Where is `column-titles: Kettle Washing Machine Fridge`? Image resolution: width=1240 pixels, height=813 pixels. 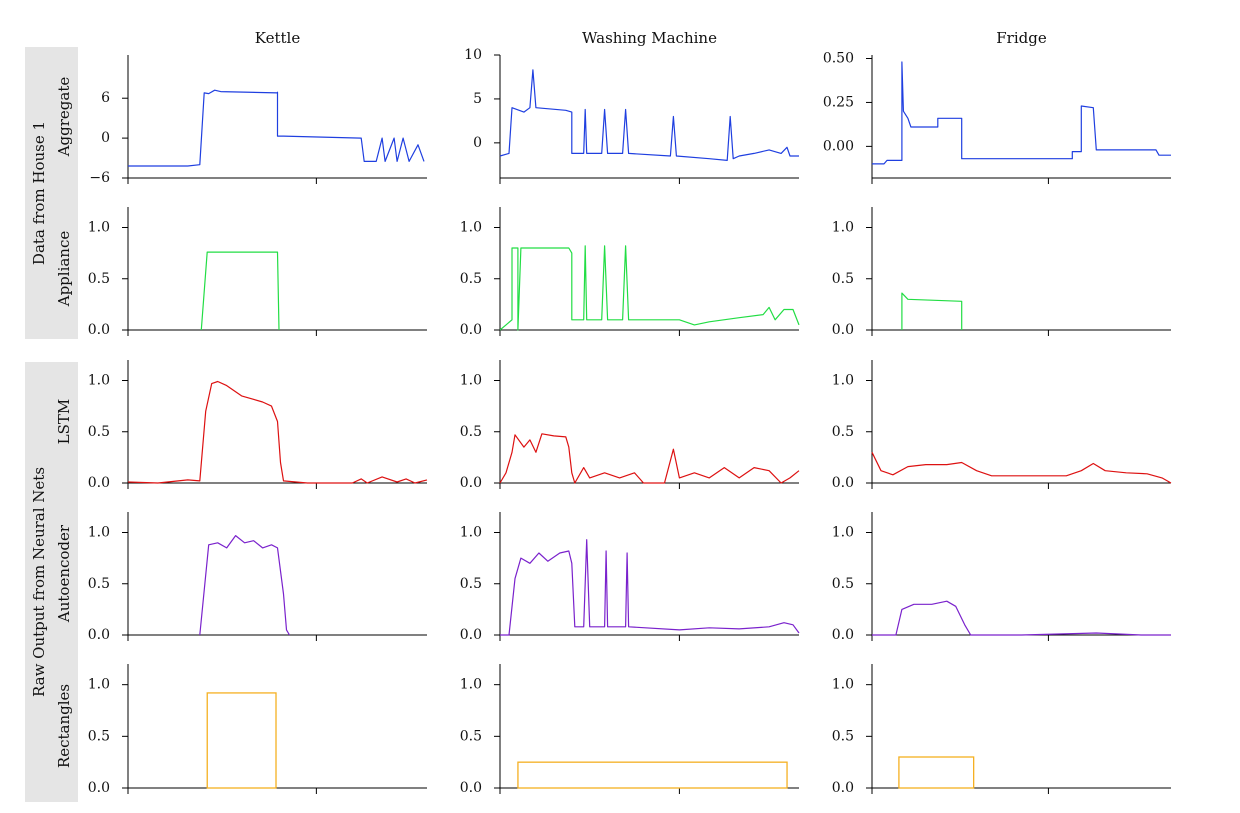
column-titles: Kettle Washing Machine Fridge is located at coordinates (651, 38).